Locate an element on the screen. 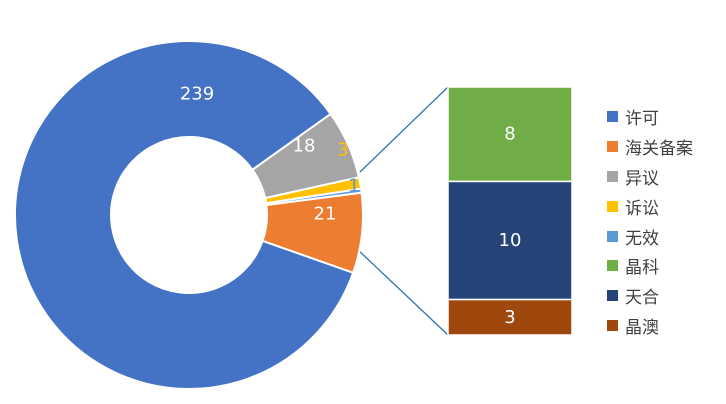 The height and width of the screenshot is (404, 726). bar-data-label: 8 is located at coordinates (509, 134).